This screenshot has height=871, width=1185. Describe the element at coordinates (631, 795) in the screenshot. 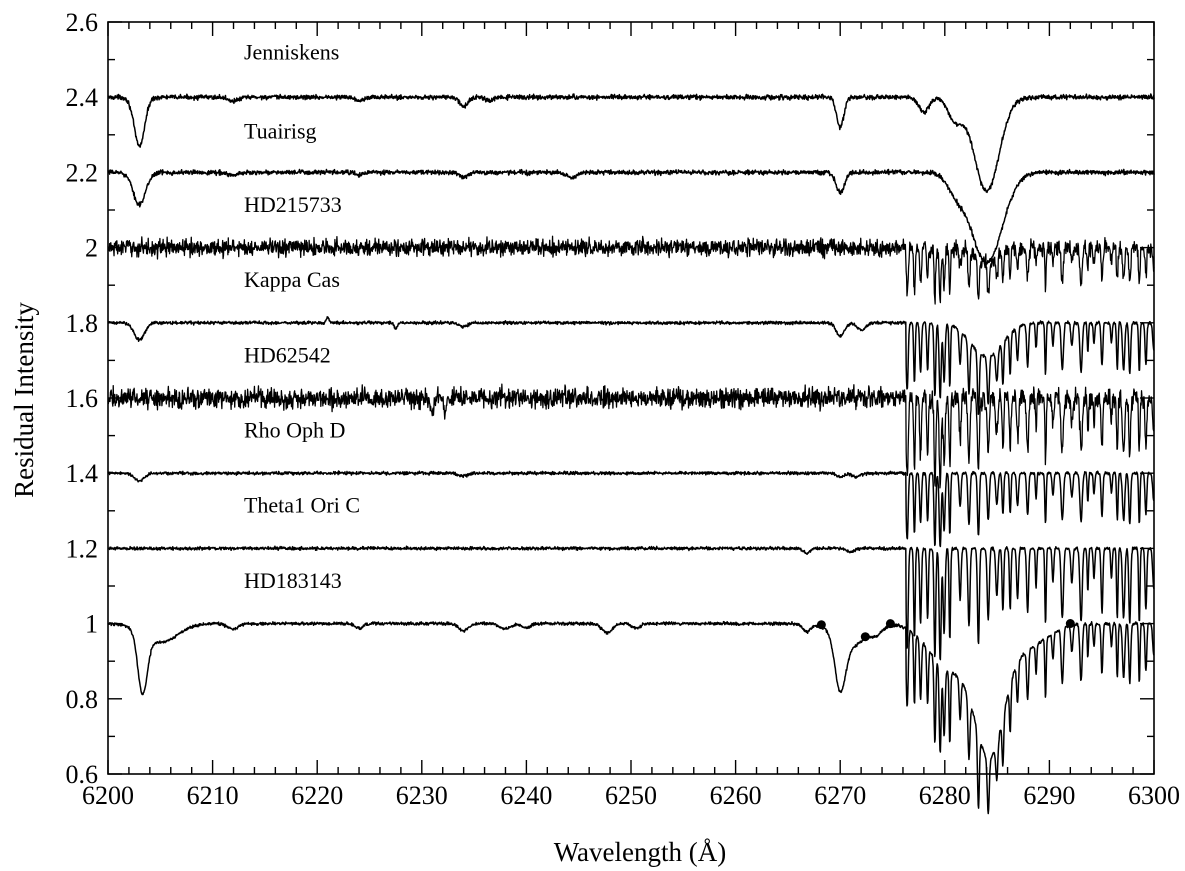

I see `x-tick-label: 6250` at that location.